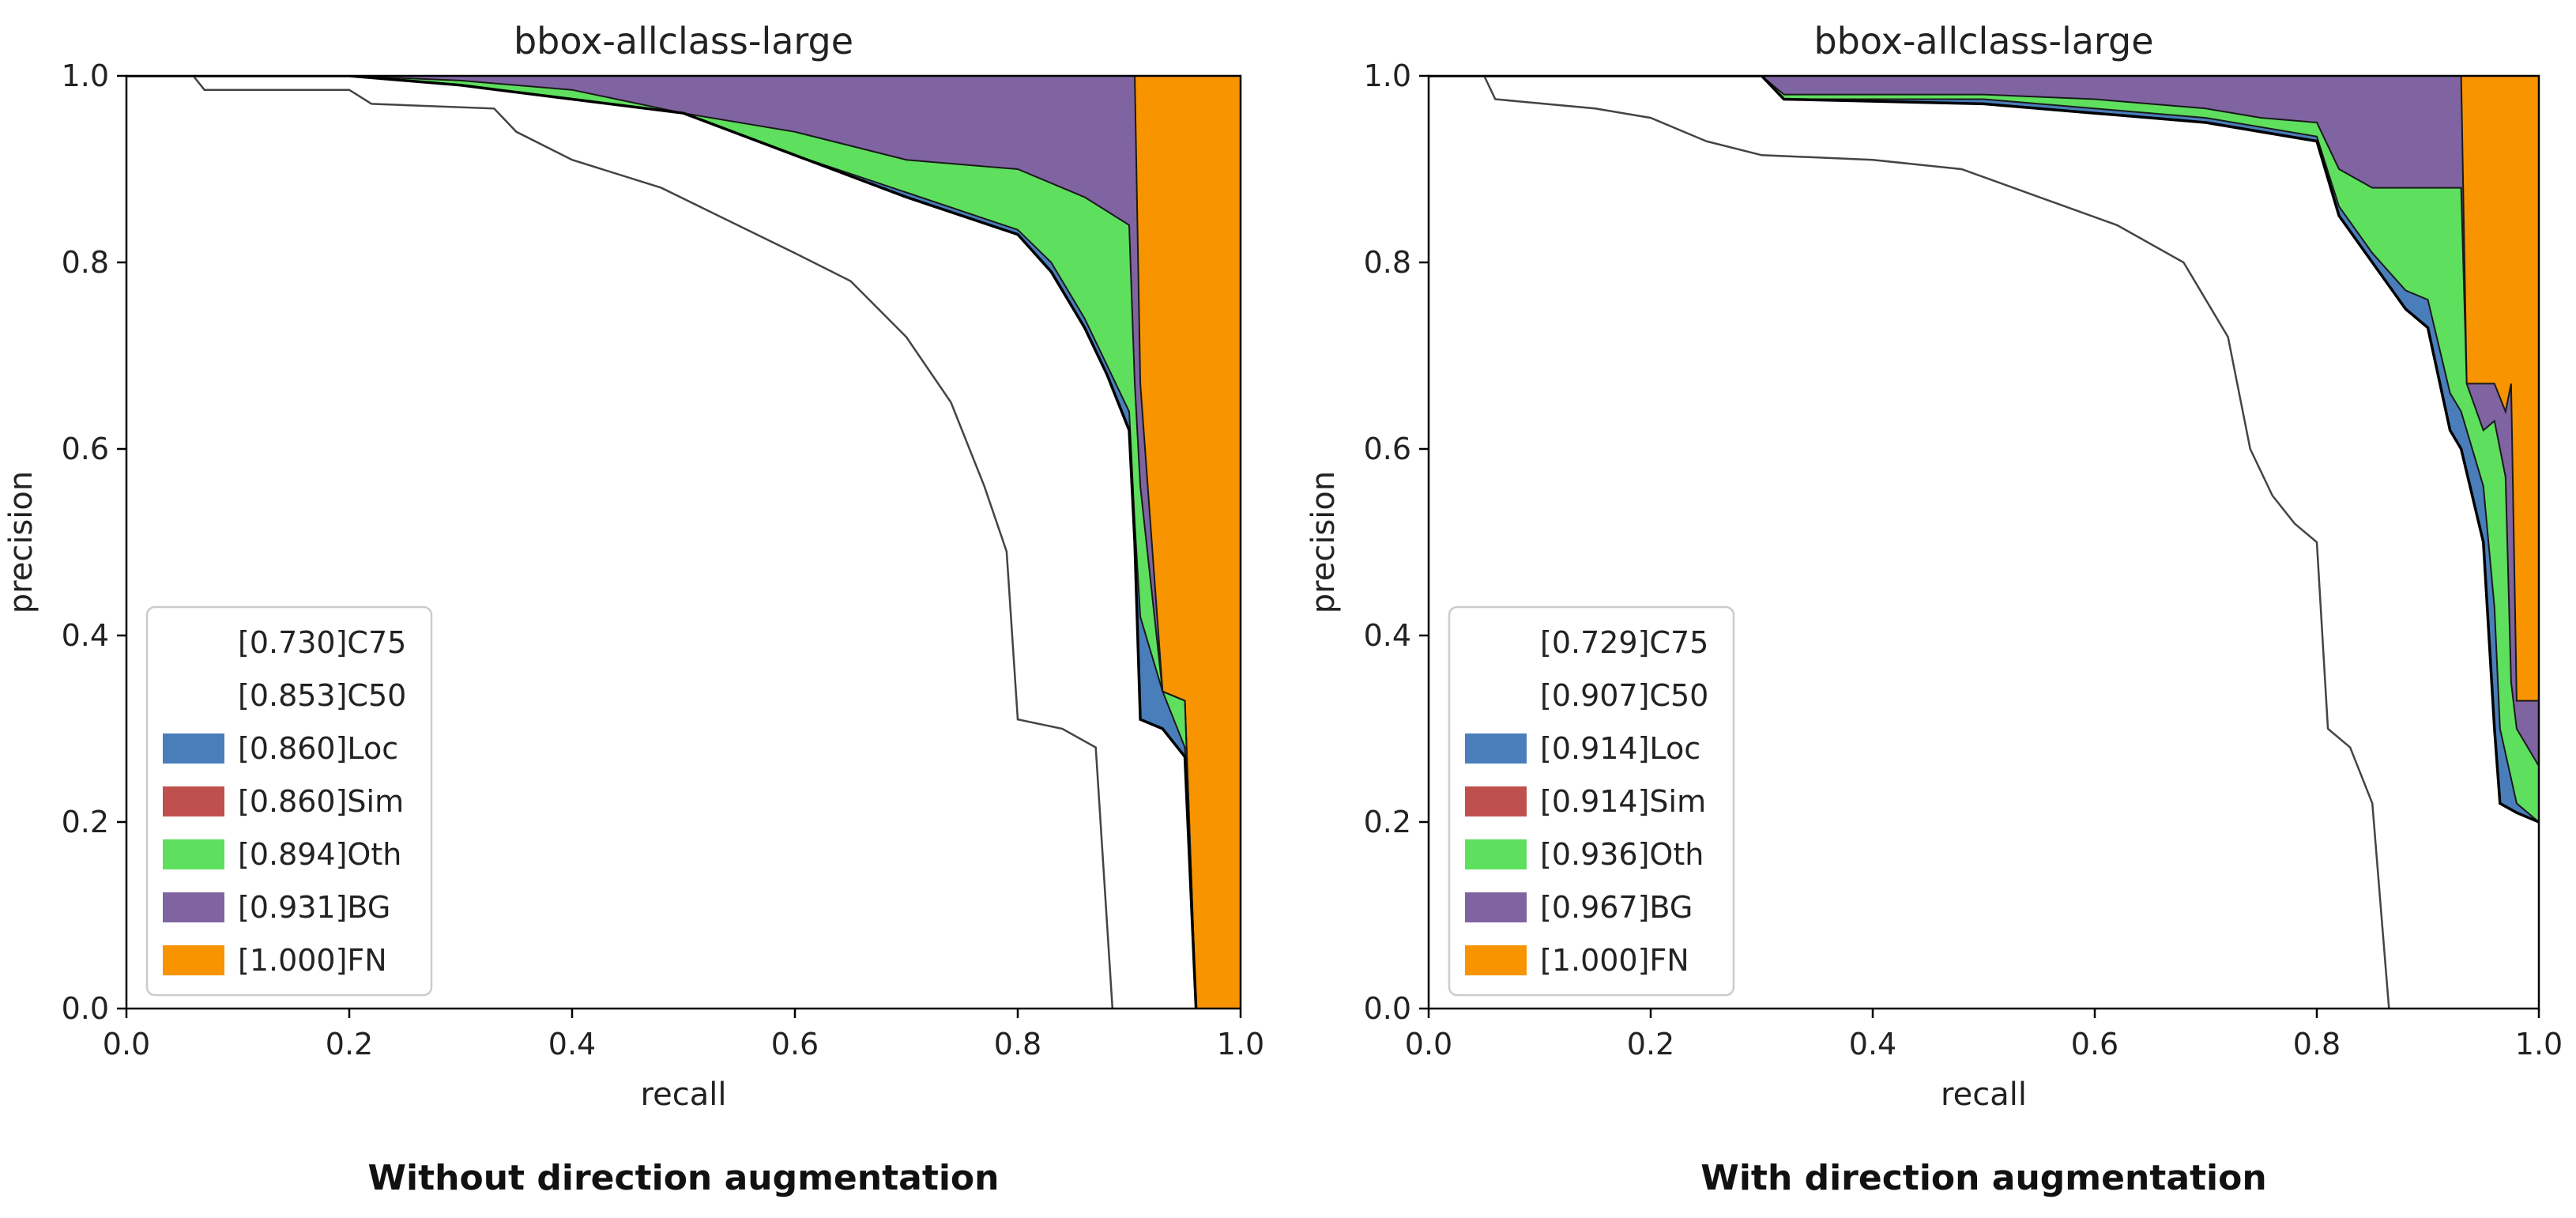 Image resolution: width=2576 pixels, height=1218 pixels. I want to click on legend-label: [0.894]Oth, so click(319, 854).